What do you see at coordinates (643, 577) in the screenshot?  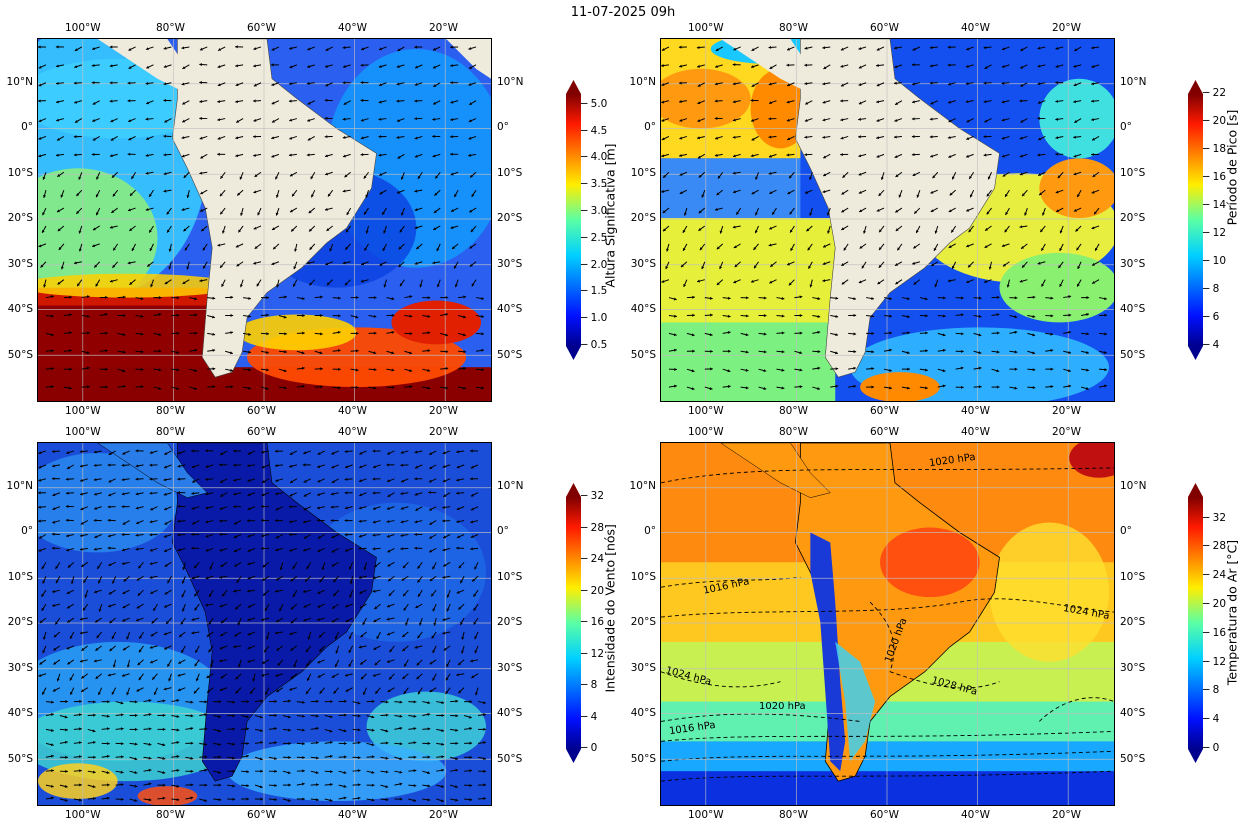 I see `lat-tick-label: 10°S` at bounding box center [643, 577].